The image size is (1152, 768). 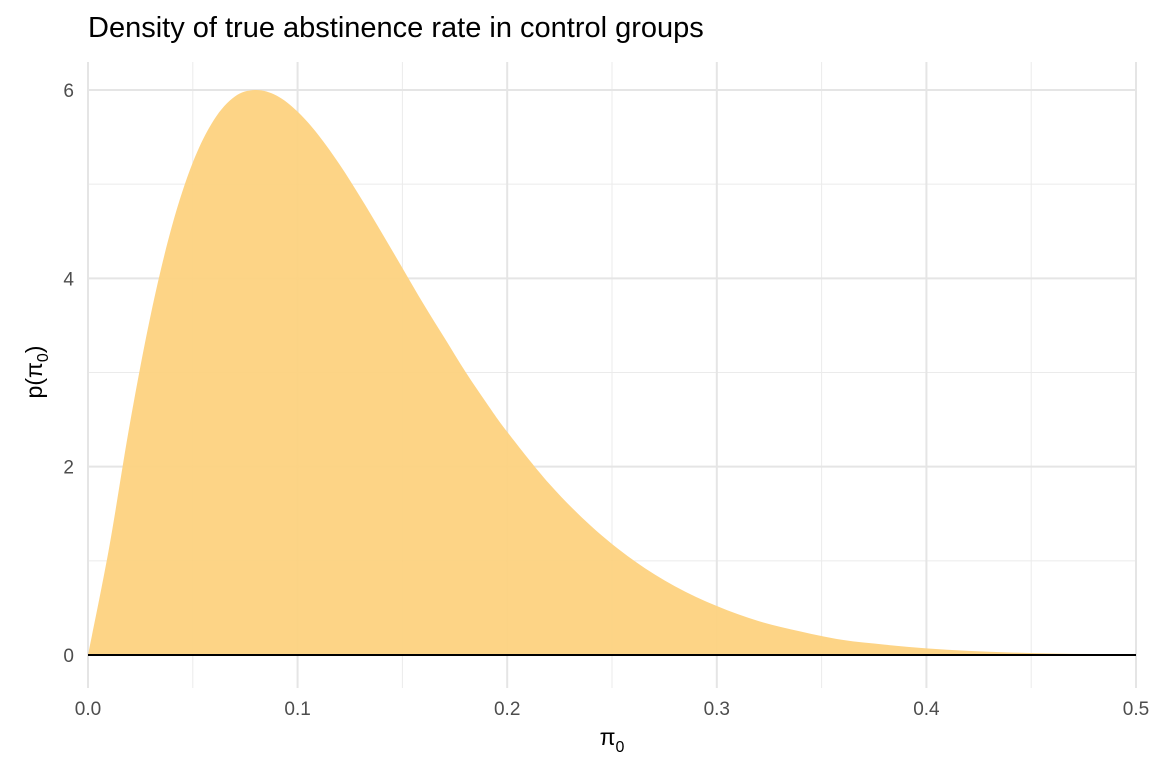 What do you see at coordinates (608, 737) in the screenshot?
I see `x-axis-title-symbol: π` at bounding box center [608, 737].